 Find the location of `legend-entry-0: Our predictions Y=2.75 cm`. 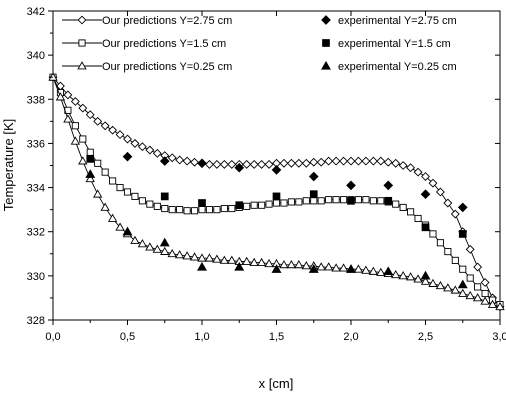

legend-entry-0: Our predictions Y=2.75 cm is located at coordinates (147, 21).